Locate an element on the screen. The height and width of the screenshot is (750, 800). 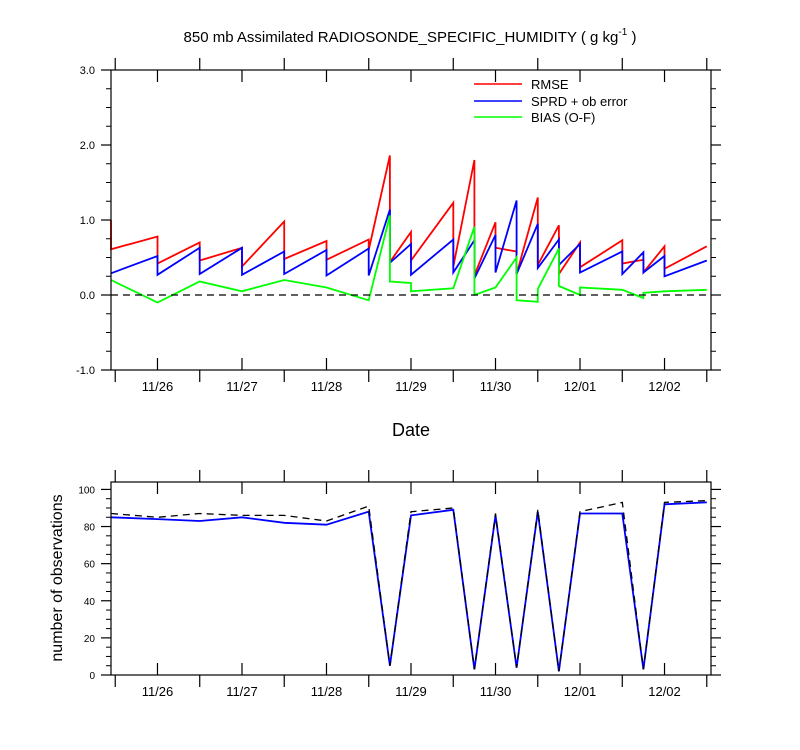
top-series-bias-o-f is located at coordinates (408, 259).